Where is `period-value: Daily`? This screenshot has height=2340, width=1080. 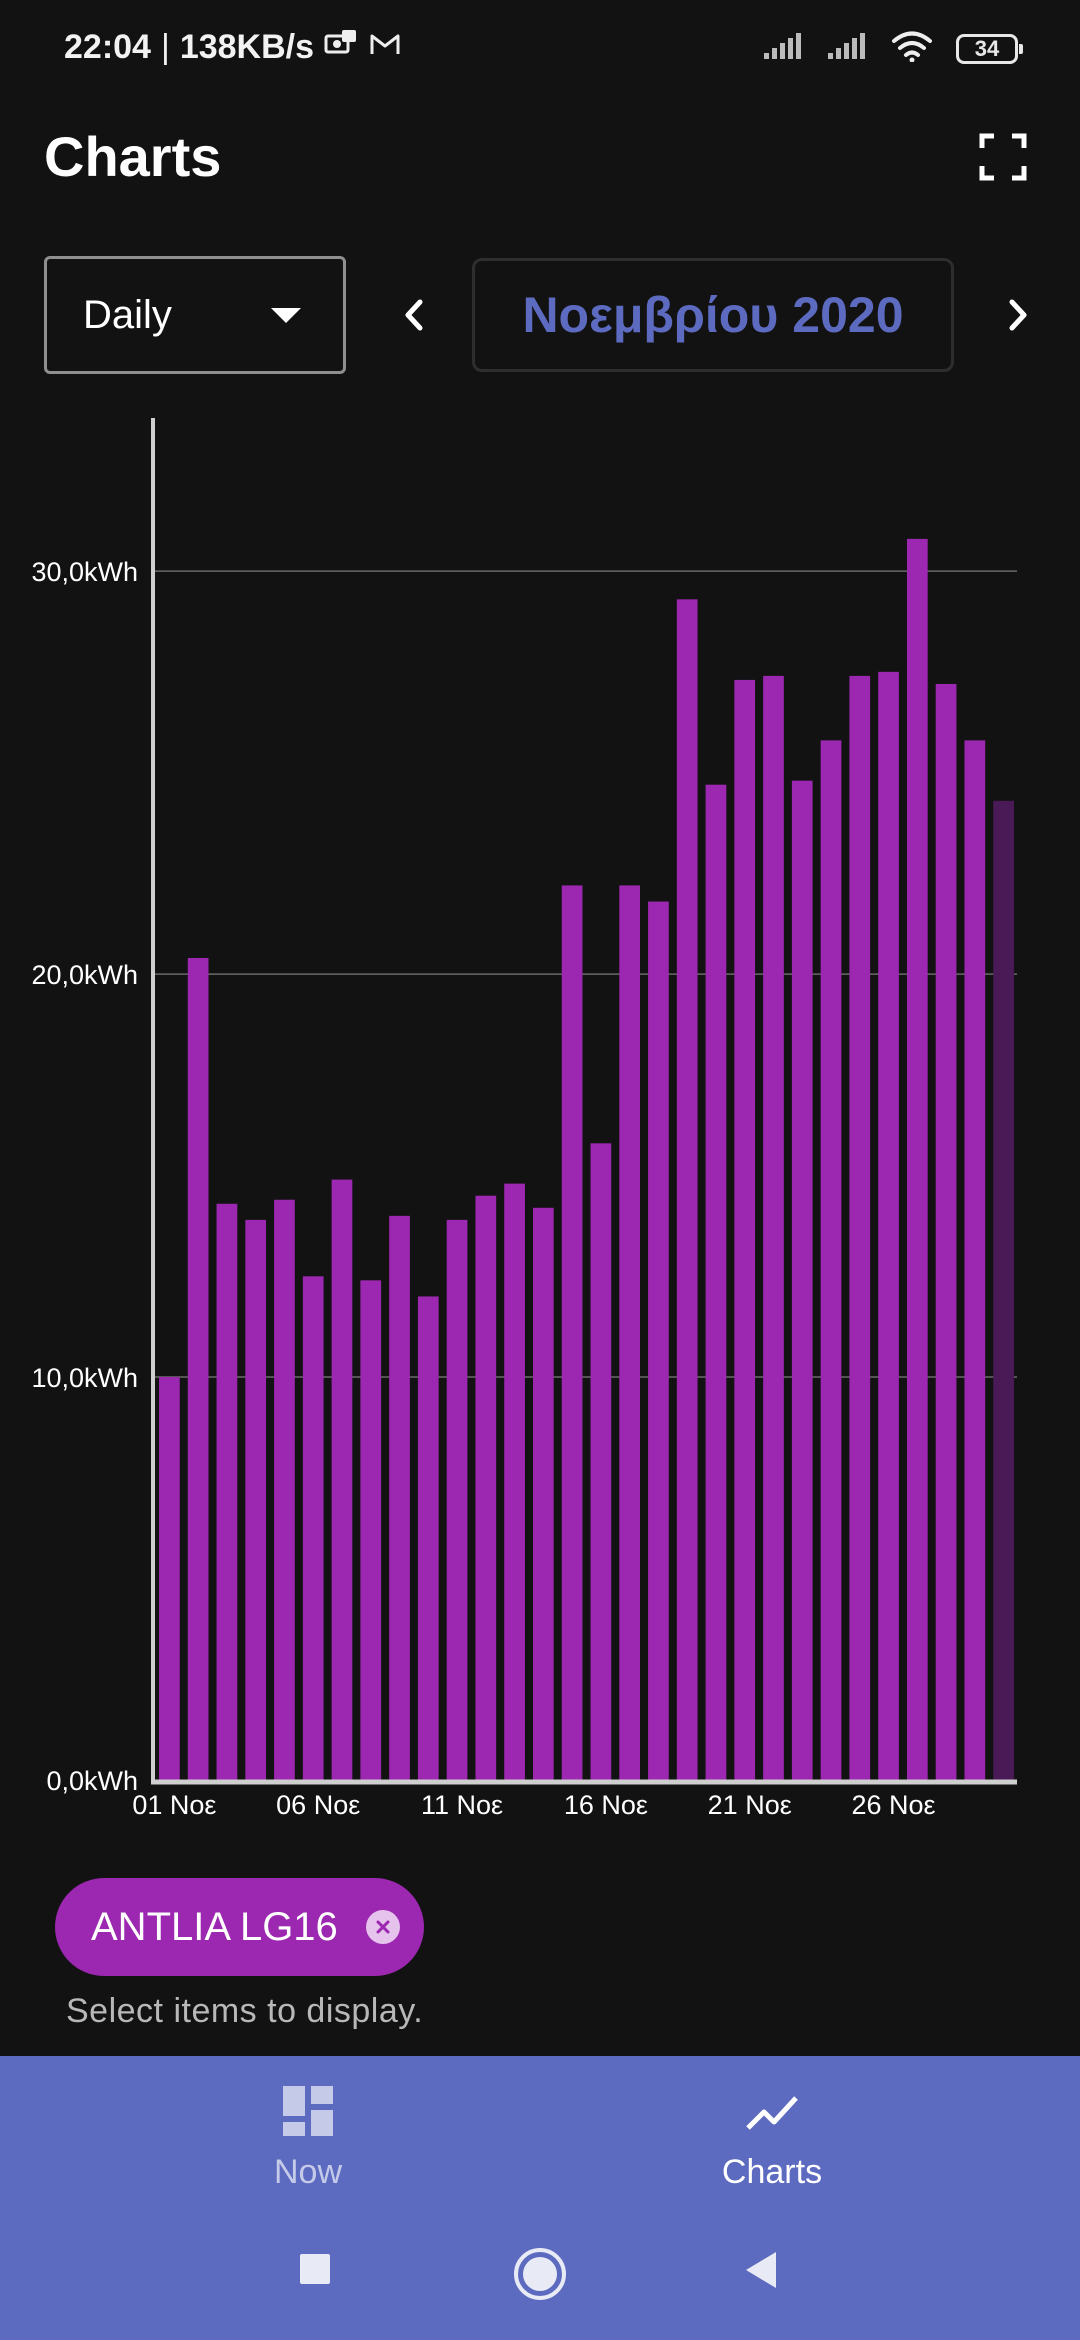
period-value: Daily is located at coordinates (127, 314).